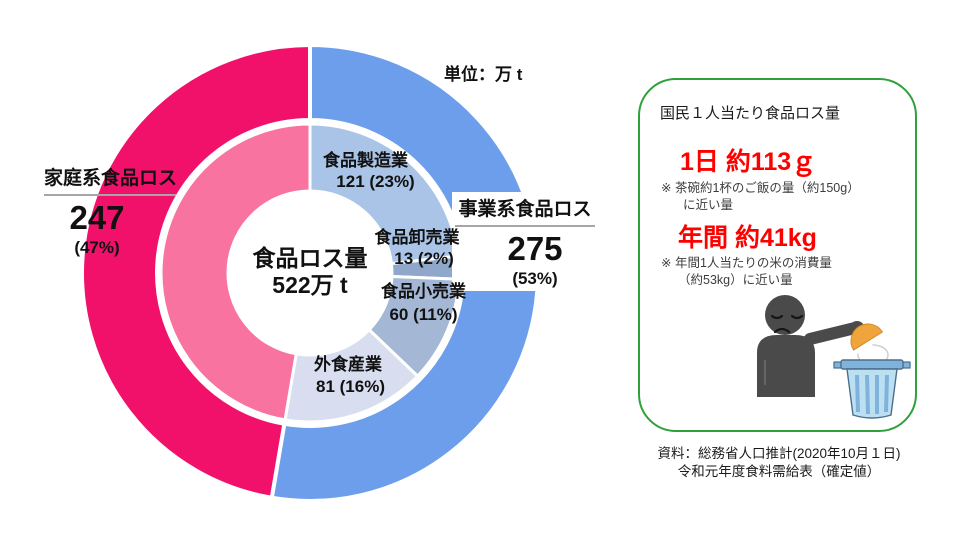 Image resolution: width=960 pixels, height=540 pixels. I want to click on daily-loss-headline: 1日 約113ｇ, so click(748, 162).